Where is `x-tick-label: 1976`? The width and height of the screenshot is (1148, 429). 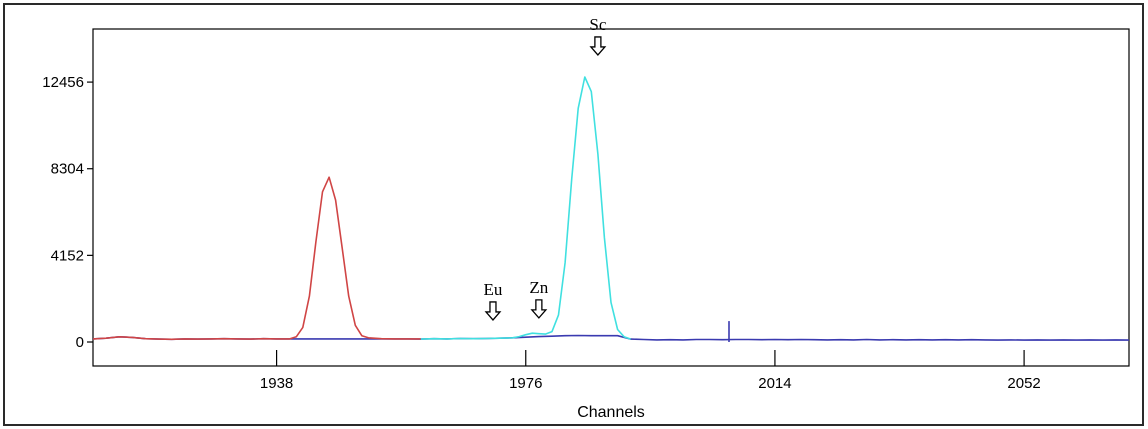 x-tick-label: 1976 is located at coordinates (525, 383).